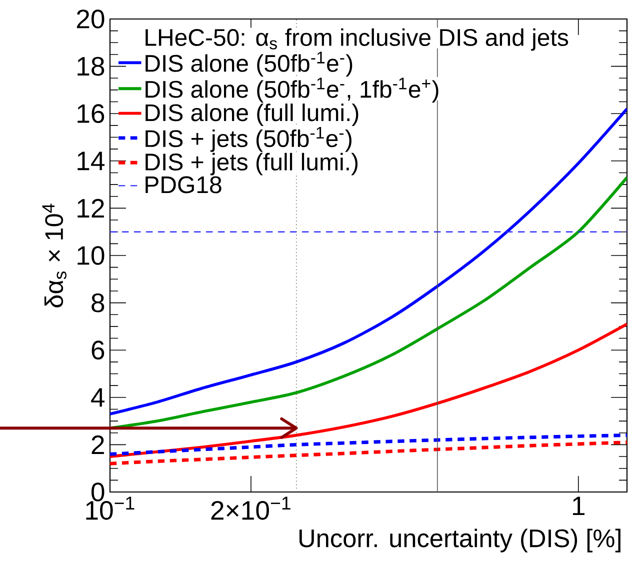 The image size is (637, 569). What do you see at coordinates (250, 508) in the screenshot?
I see `x-tick-label: 2×10$^{−1}$` at bounding box center [250, 508].